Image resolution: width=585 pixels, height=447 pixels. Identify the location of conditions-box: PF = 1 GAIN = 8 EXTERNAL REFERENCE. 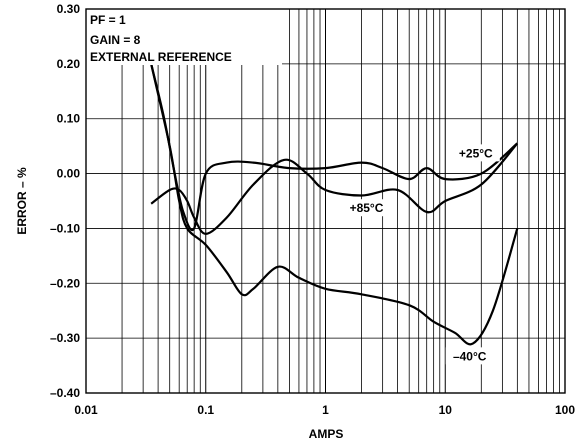
(184, 37).